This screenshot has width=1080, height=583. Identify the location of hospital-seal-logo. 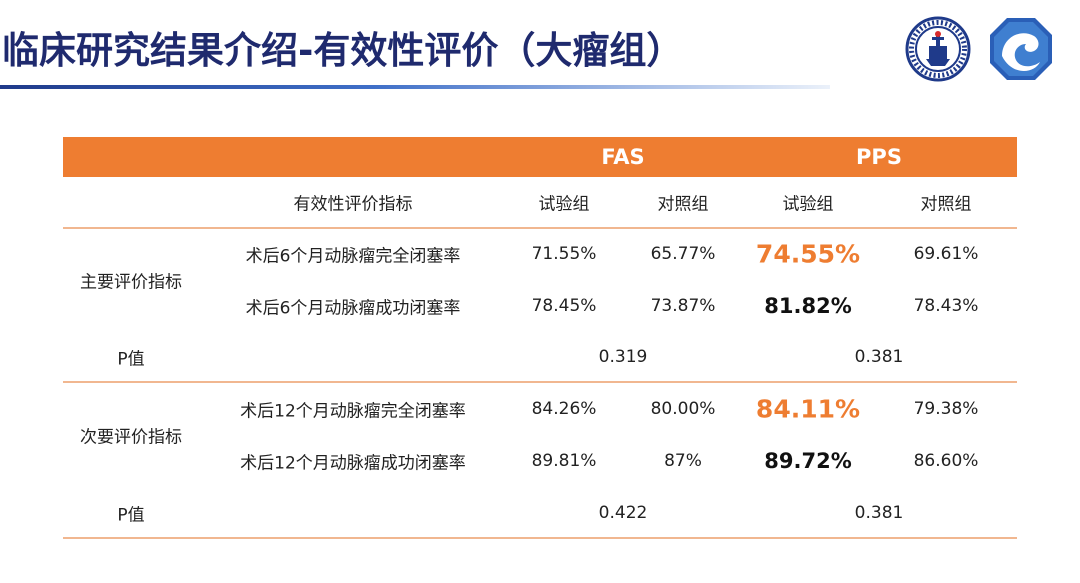
(938, 49).